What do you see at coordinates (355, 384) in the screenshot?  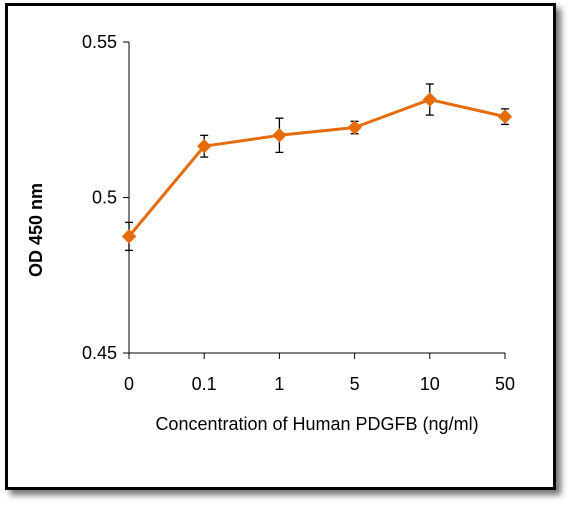 I see `x-tick-label: 5` at bounding box center [355, 384].